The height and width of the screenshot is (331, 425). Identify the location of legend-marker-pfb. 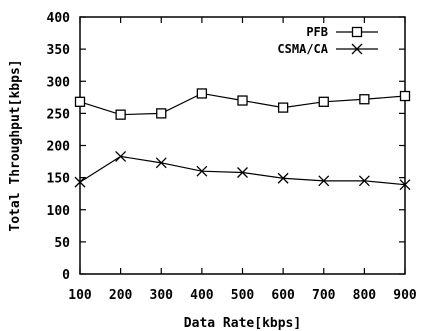
(357, 32).